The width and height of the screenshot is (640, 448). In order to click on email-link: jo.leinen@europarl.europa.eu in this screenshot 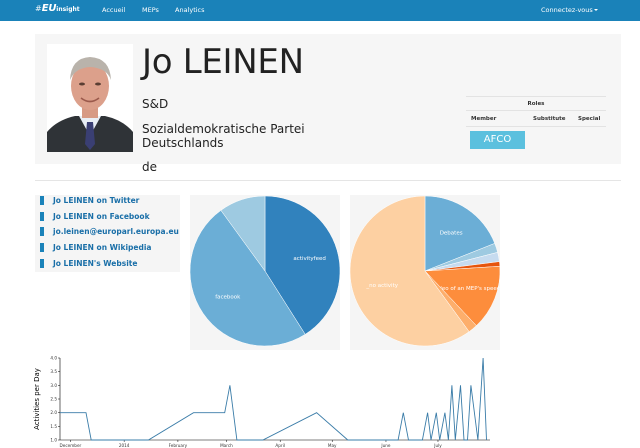, I will do `click(109, 231)`.